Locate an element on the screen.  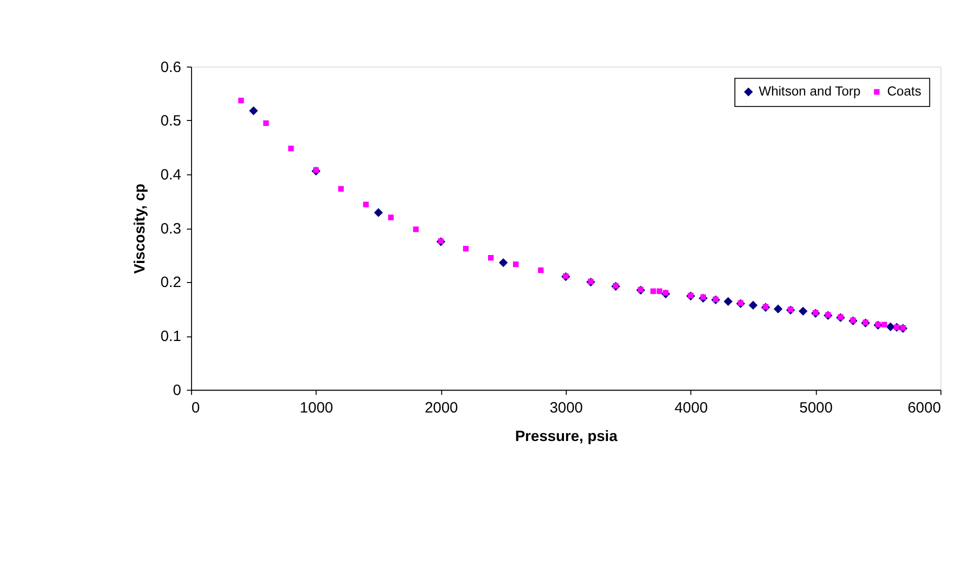
y-tick-label: 0.4 is located at coordinates (171, 175).